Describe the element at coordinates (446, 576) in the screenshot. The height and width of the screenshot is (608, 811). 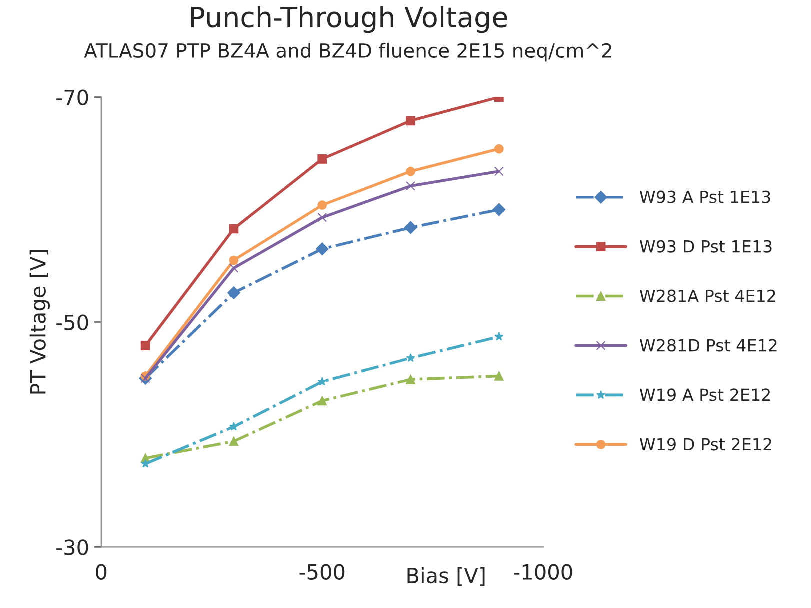
I see `x-axis-title: Bias [V]` at that location.